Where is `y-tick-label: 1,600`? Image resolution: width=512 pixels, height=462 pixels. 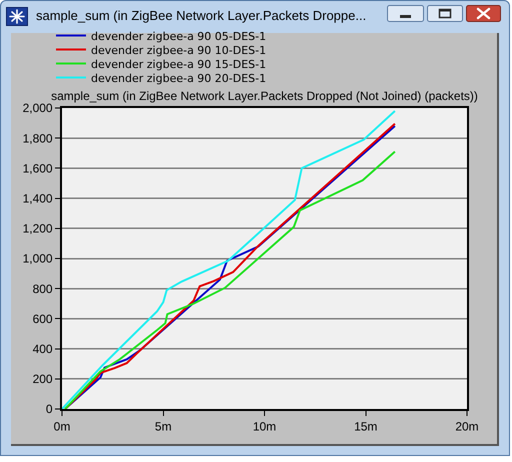 y-tick-label: 1,600 is located at coordinates (37, 168).